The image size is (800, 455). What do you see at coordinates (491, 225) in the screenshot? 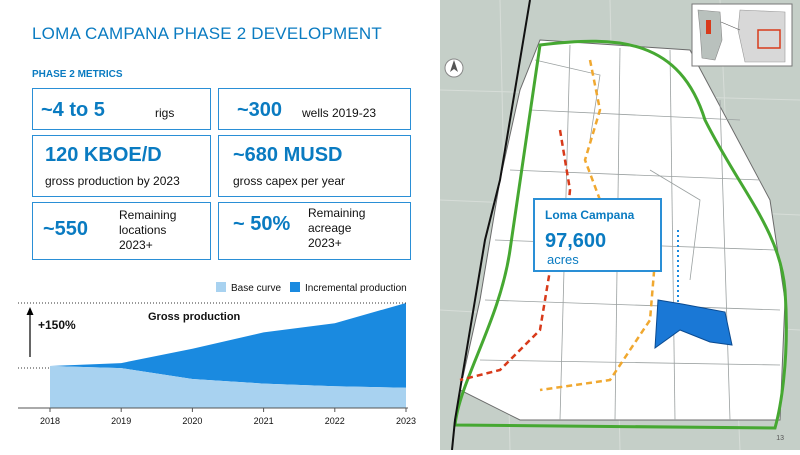
I see `fault-line` at bounding box center [491, 225].